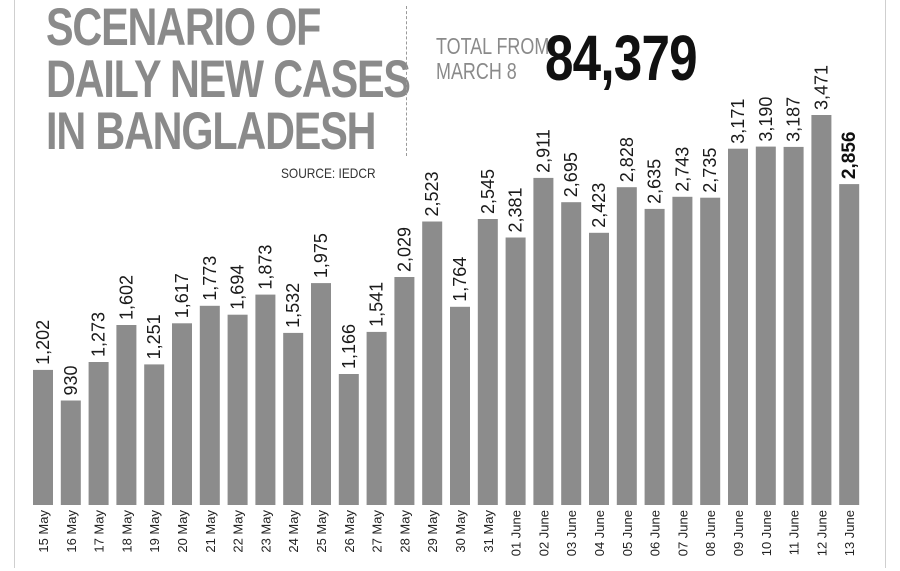 This screenshot has height=571, width=900. What do you see at coordinates (211, 131) in the screenshot?
I see `title-line-3: IN BANGLADESH` at bounding box center [211, 131].